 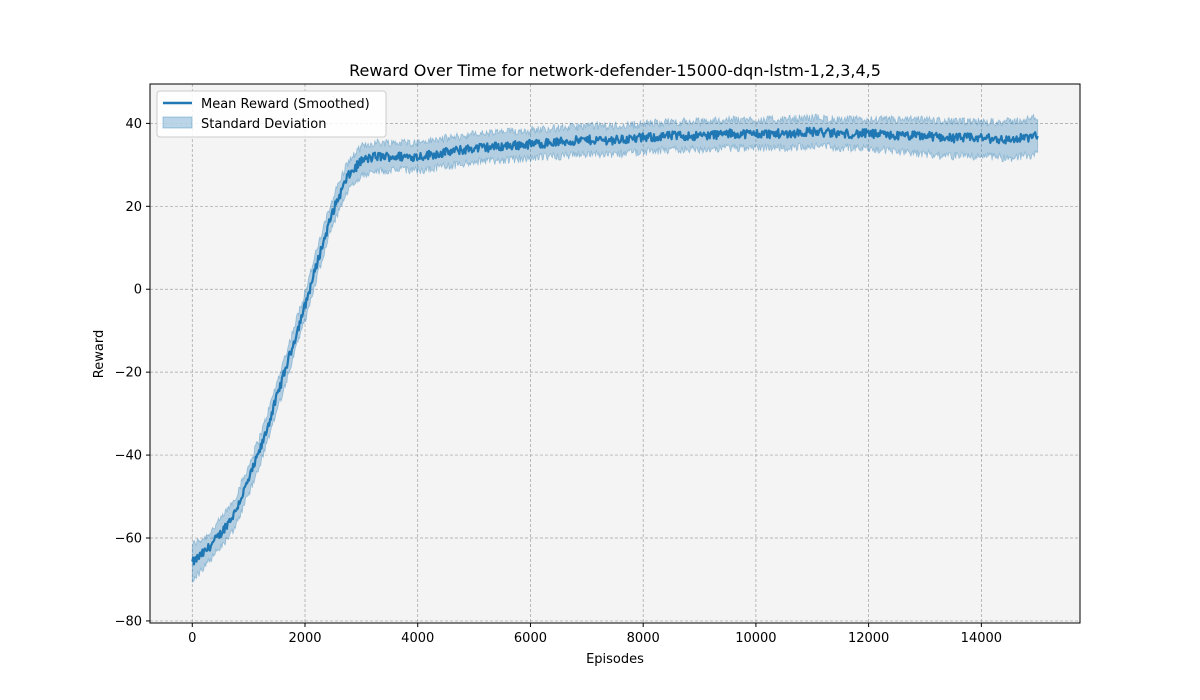 I want to click on y-tick-label: 20, so click(x=133, y=207).